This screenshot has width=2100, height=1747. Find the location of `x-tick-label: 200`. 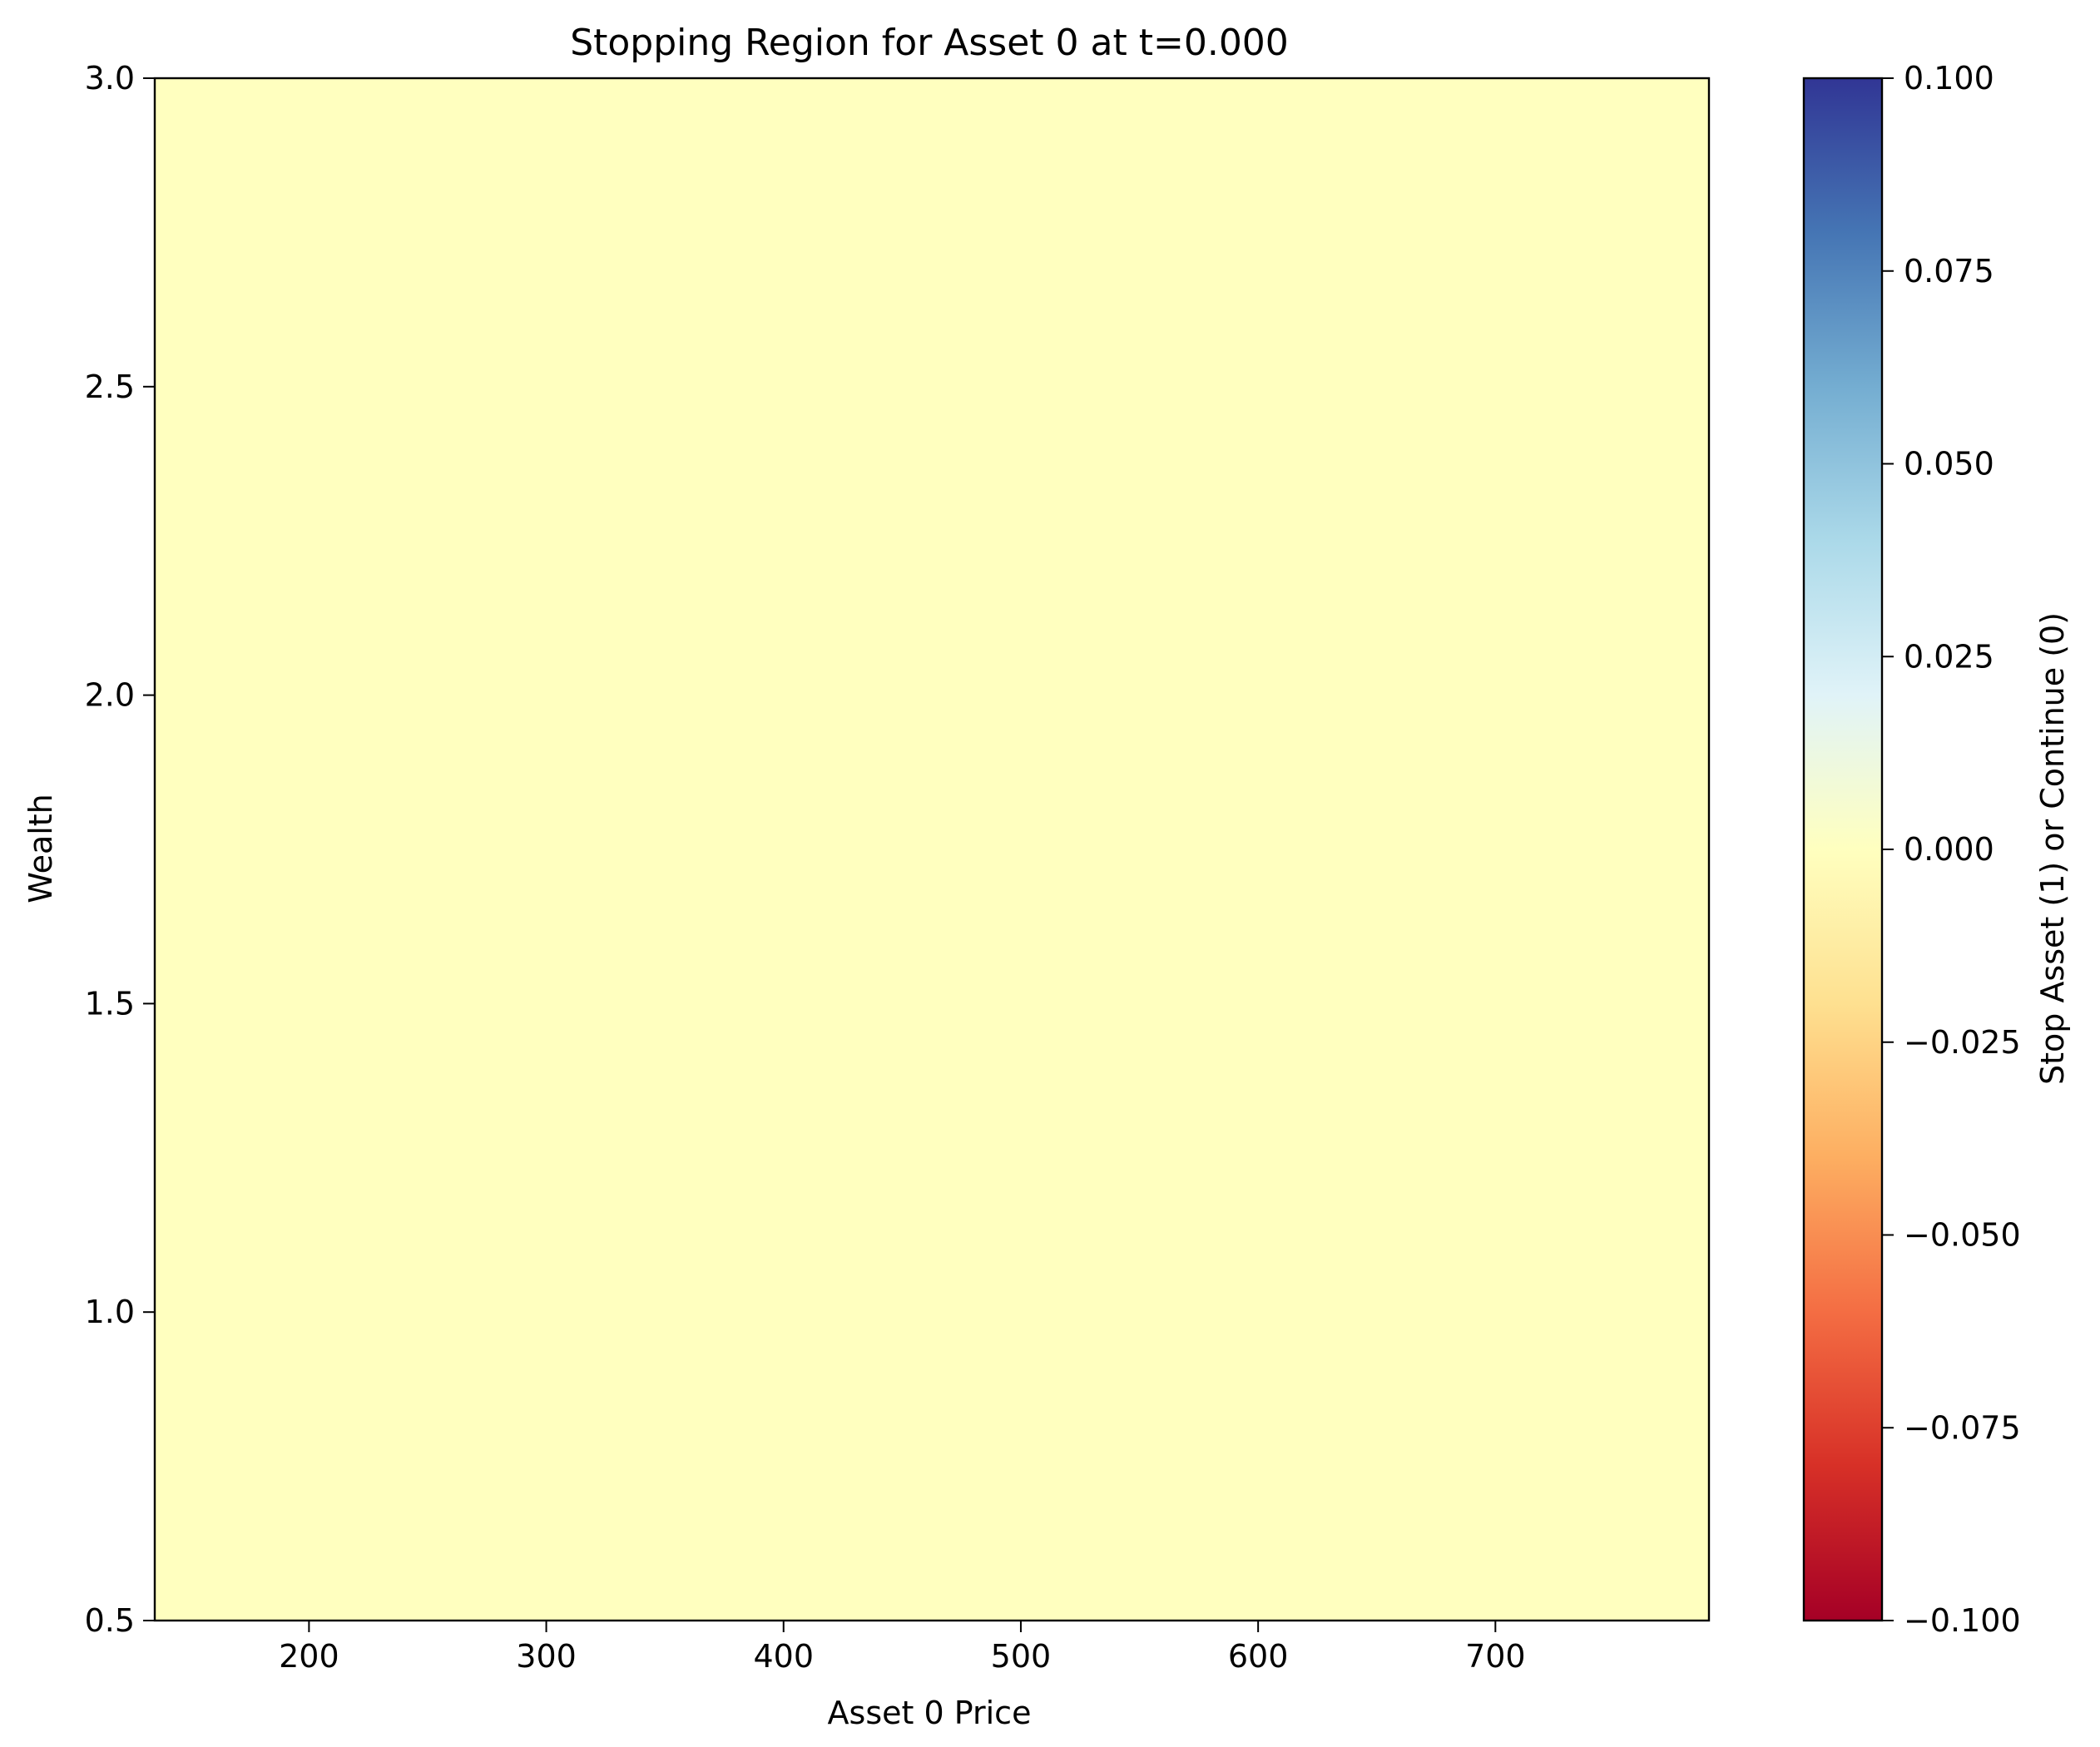

x-tick-label: 200 is located at coordinates (309, 1656).